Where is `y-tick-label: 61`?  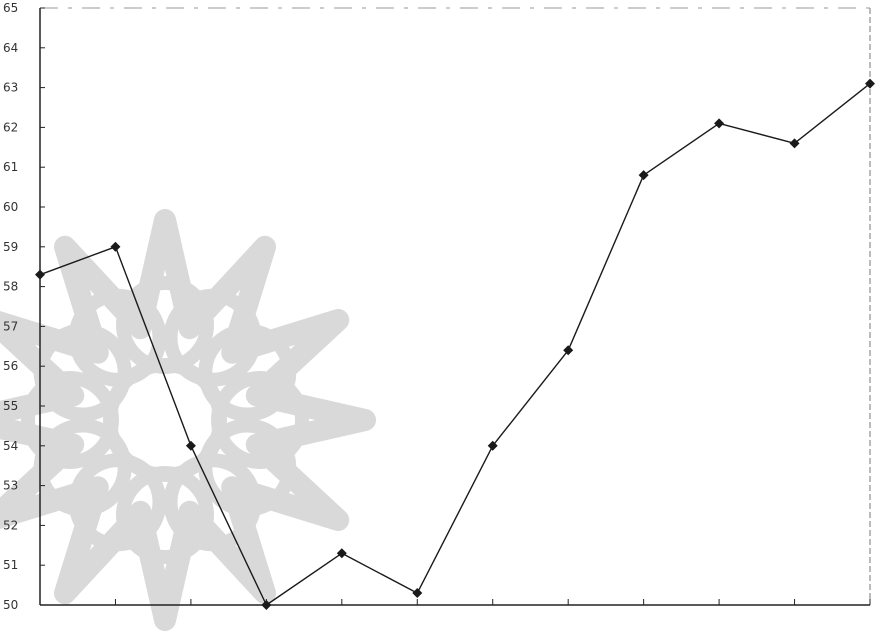
y-tick-label: 61 is located at coordinates (10, 167).